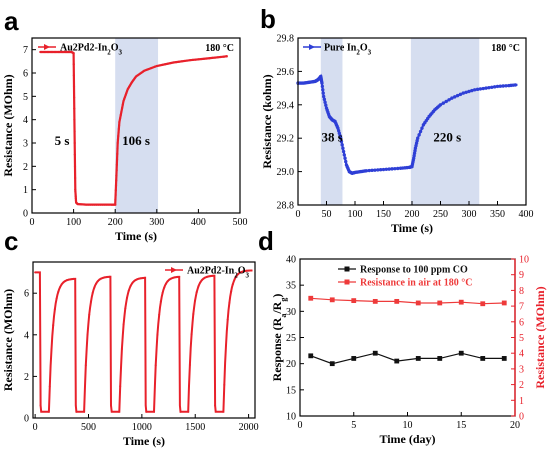  What do you see at coordinates (277, 307) in the screenshot?
I see `y-label-text: /R` at bounding box center [277, 307].